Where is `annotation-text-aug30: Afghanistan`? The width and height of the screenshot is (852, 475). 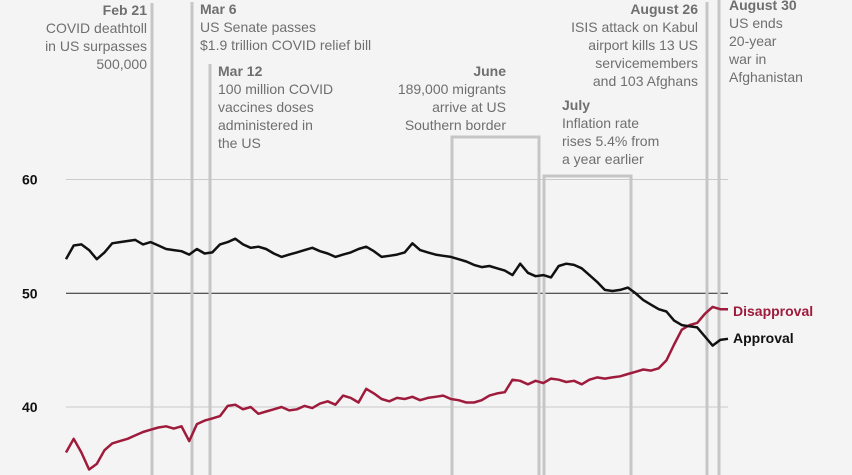 annotation-text-aug30: Afghanistan is located at coordinates (766, 77).